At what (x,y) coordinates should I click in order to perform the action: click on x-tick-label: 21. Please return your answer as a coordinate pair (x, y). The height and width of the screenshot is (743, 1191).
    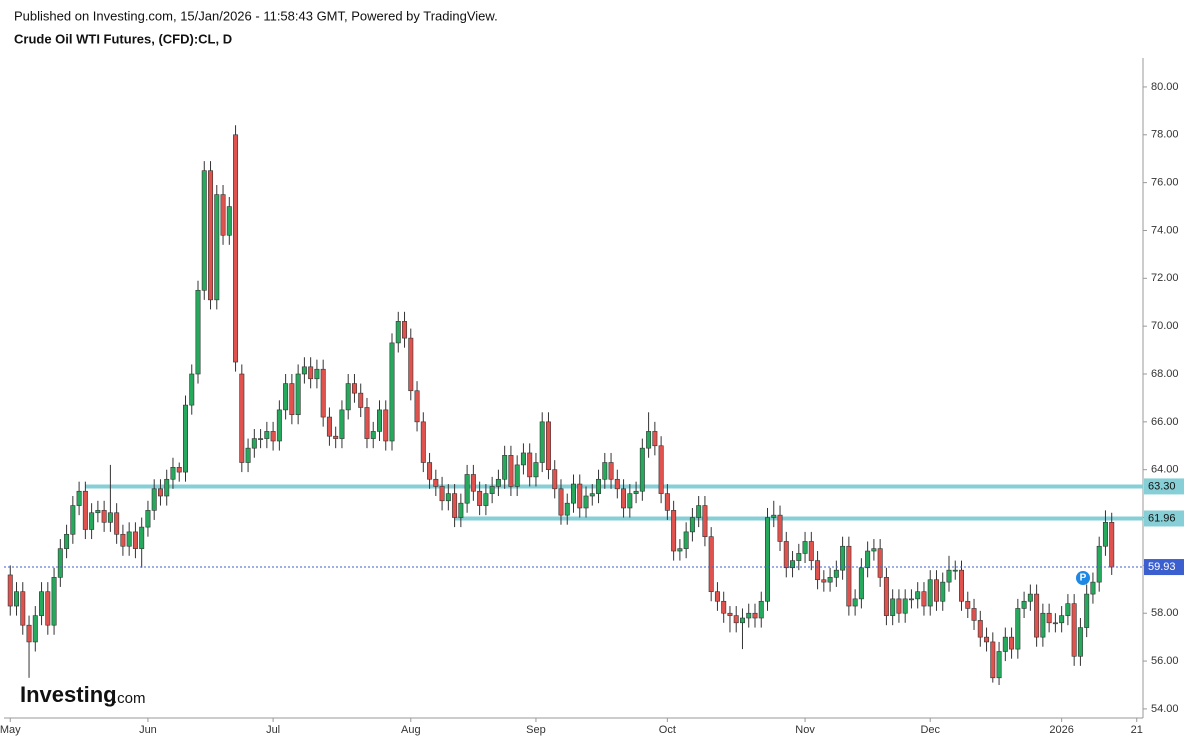
    Looking at the image, I should click on (1137, 730).